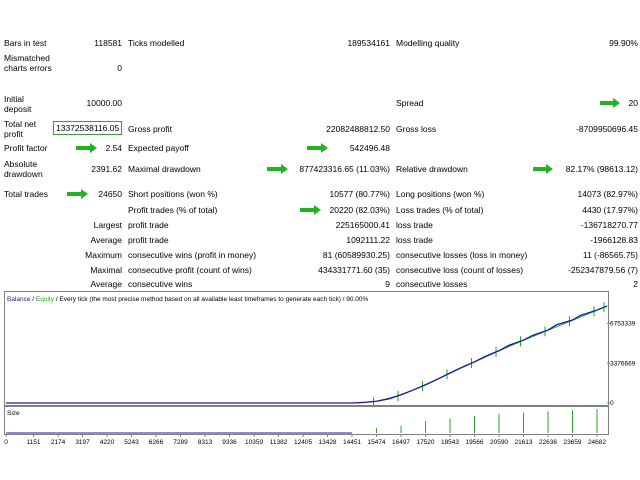 The width and height of the screenshot is (640, 480). Describe the element at coordinates (148, 240) in the screenshot. I see `average-profit-label: profit trade` at that location.